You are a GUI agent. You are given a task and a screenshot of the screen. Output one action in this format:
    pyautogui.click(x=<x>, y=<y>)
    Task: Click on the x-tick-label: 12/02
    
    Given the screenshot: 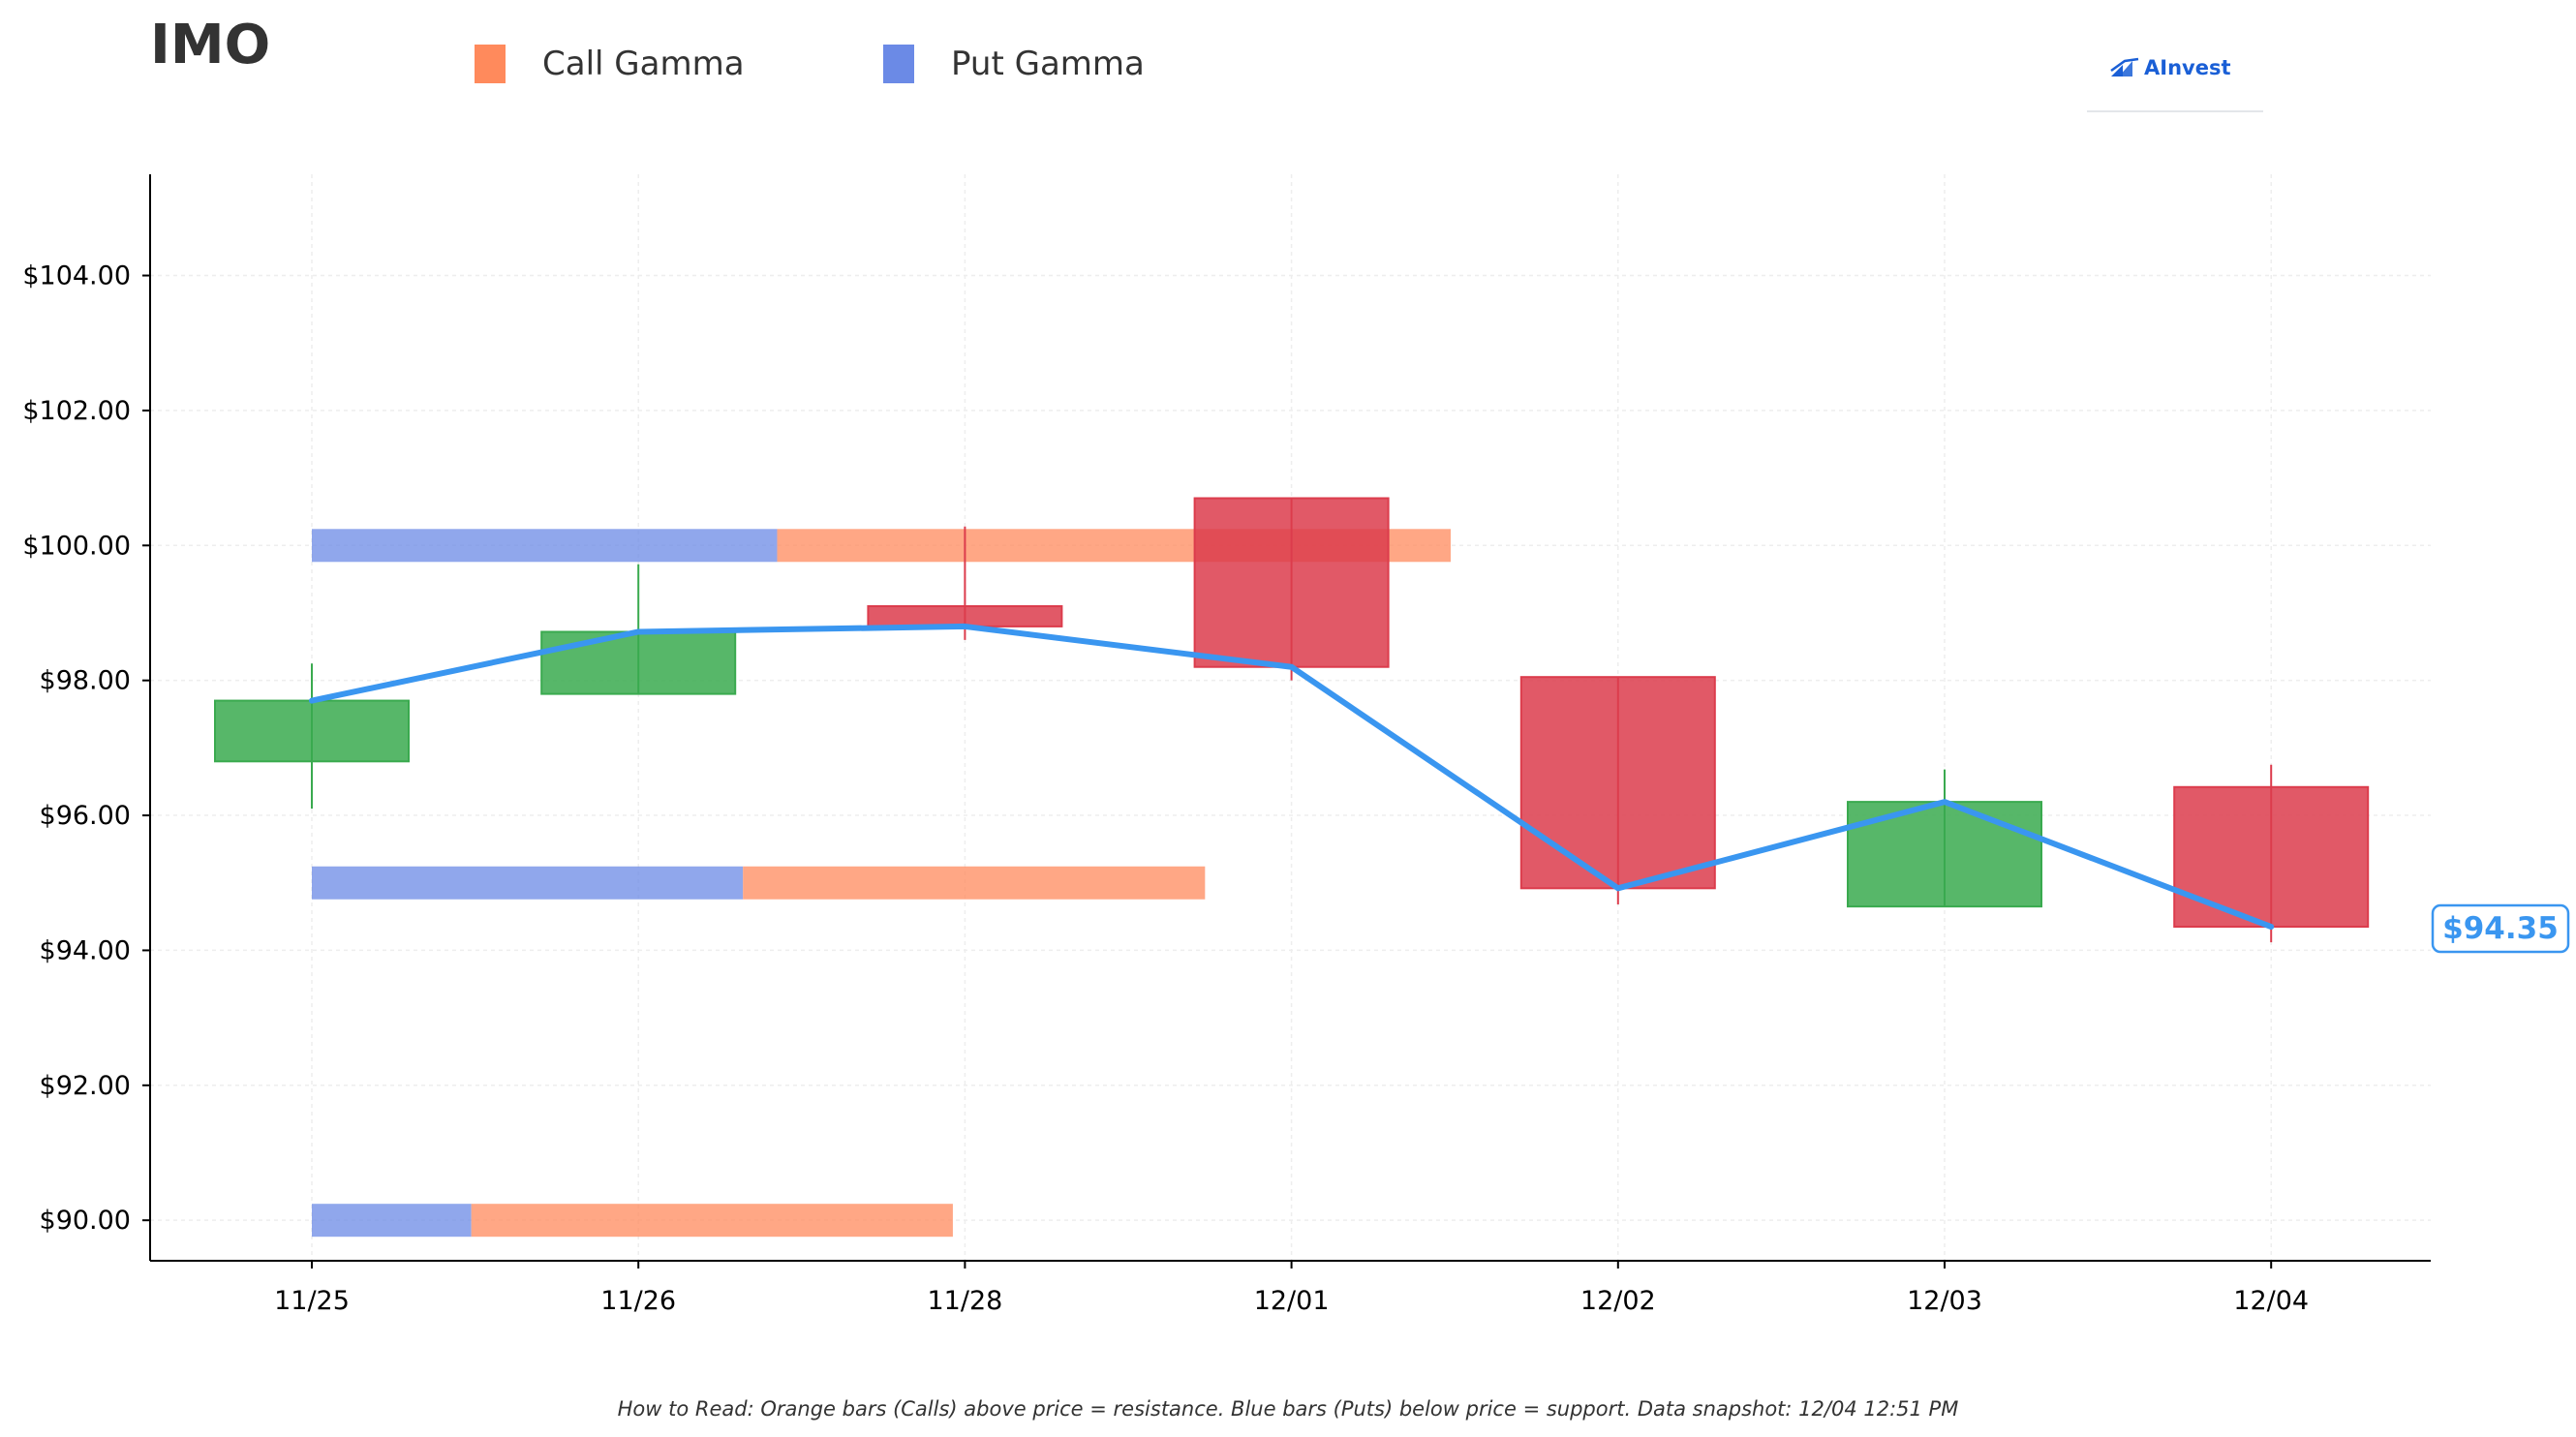 What is the action you would take?
    pyautogui.click(x=1618, y=1301)
    